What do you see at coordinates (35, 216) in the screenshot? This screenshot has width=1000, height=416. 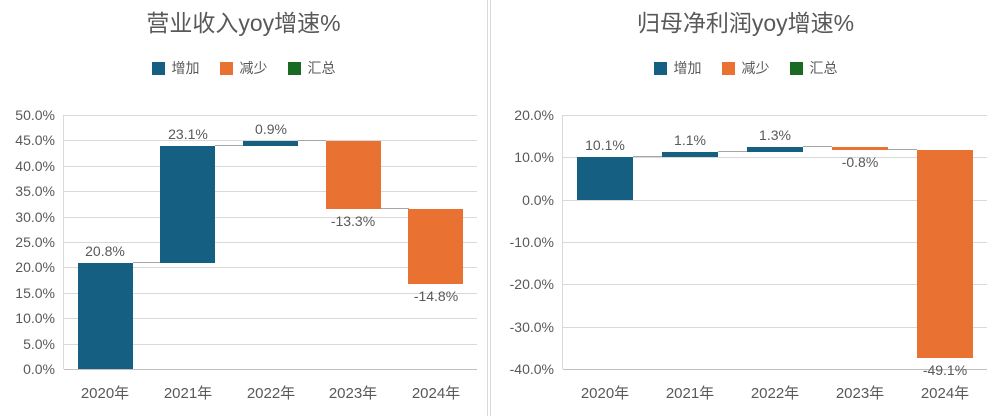 I see `y-axis-label: 30.0%` at bounding box center [35, 216].